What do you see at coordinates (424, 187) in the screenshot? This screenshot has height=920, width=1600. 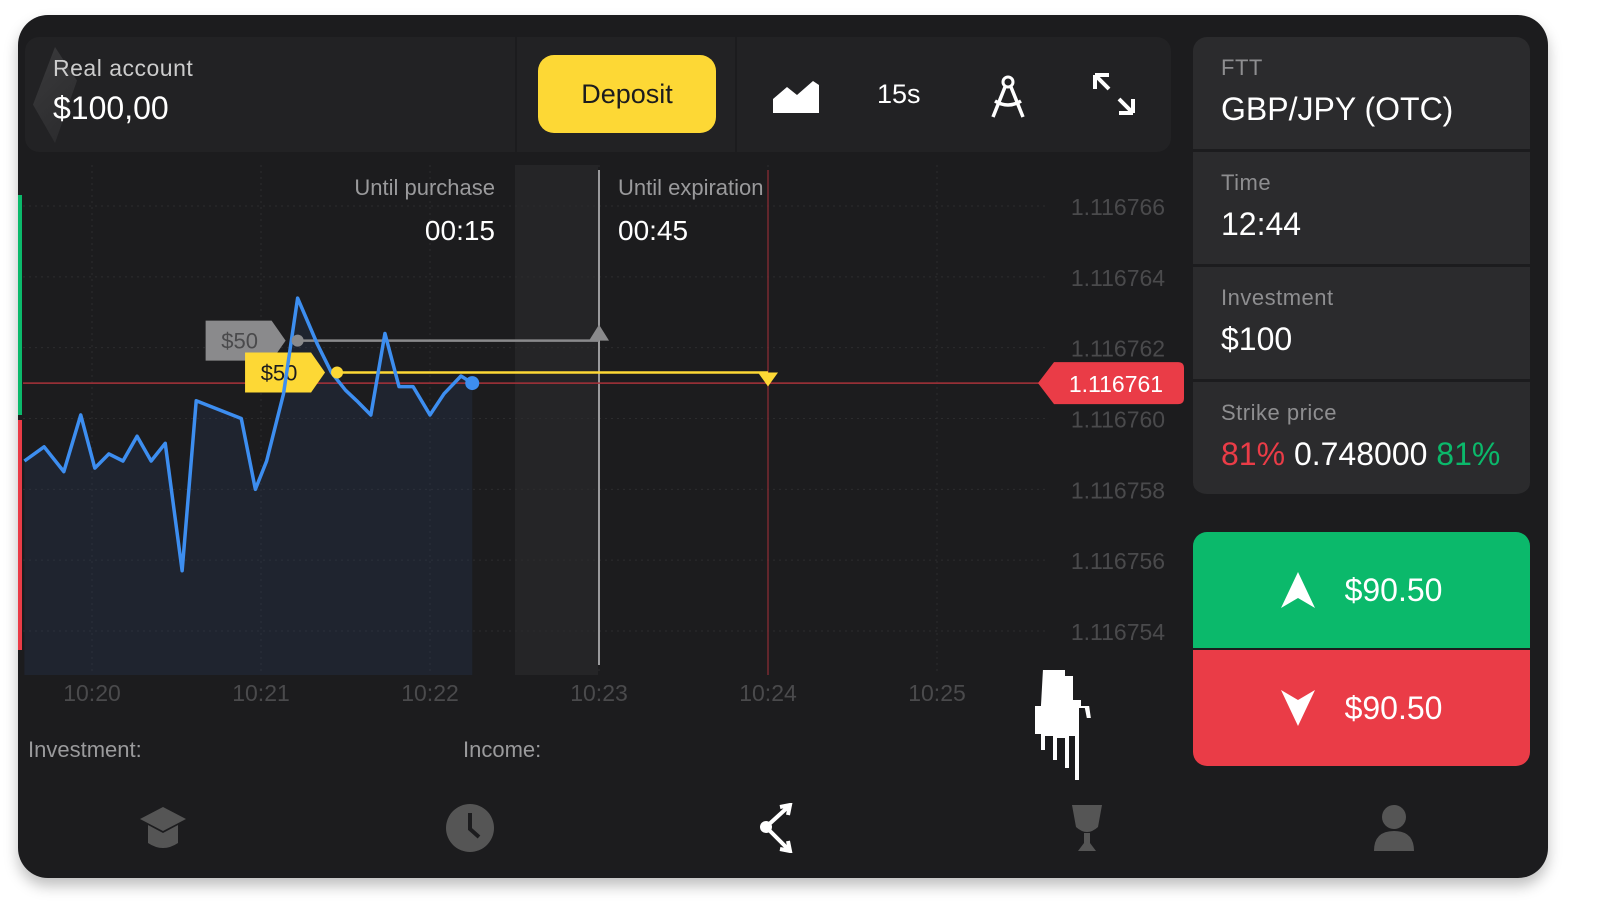 I see `until-purchase-label: Until purchase` at bounding box center [424, 187].